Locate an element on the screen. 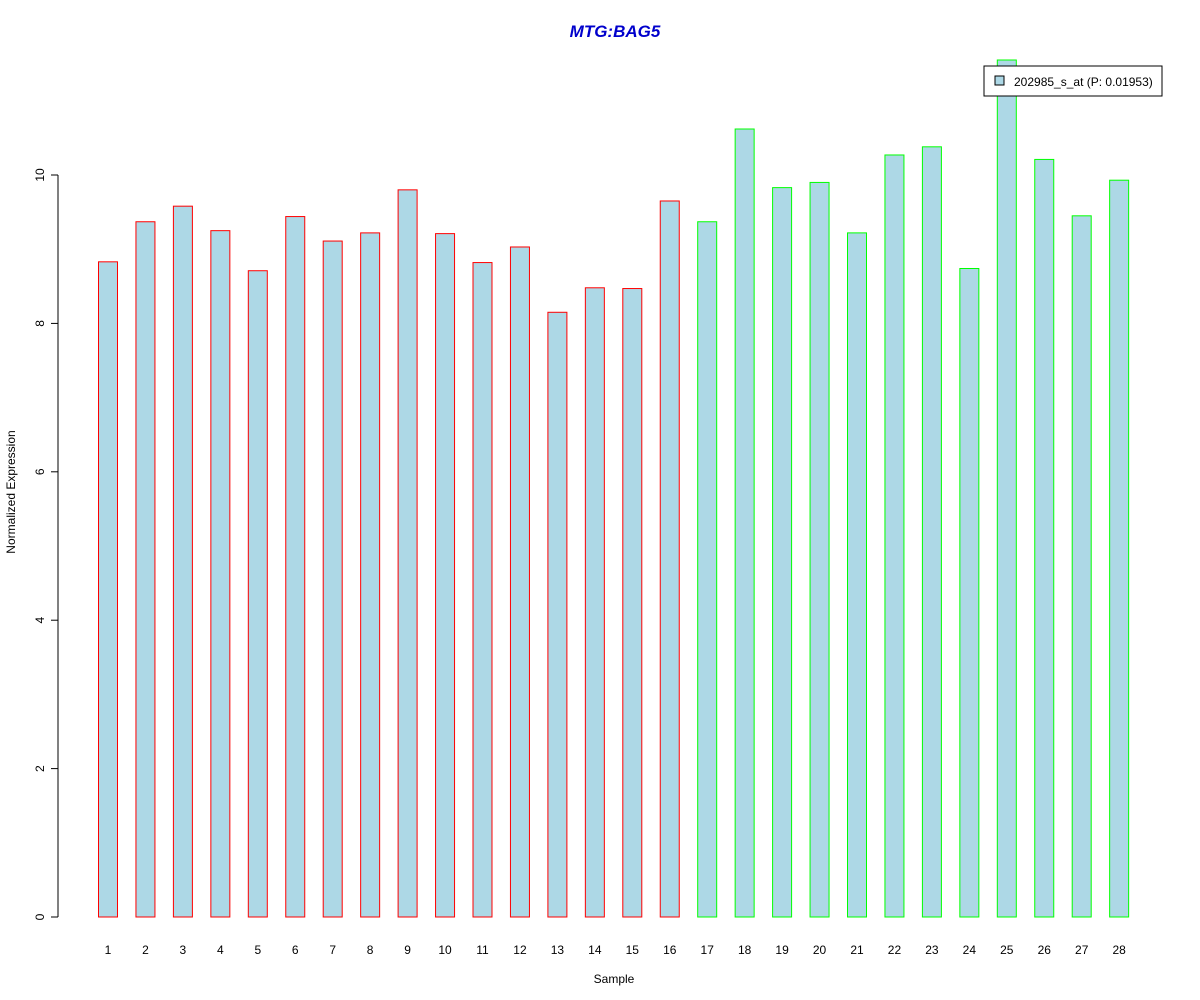  x-tick-label: 25 is located at coordinates (1007, 950).